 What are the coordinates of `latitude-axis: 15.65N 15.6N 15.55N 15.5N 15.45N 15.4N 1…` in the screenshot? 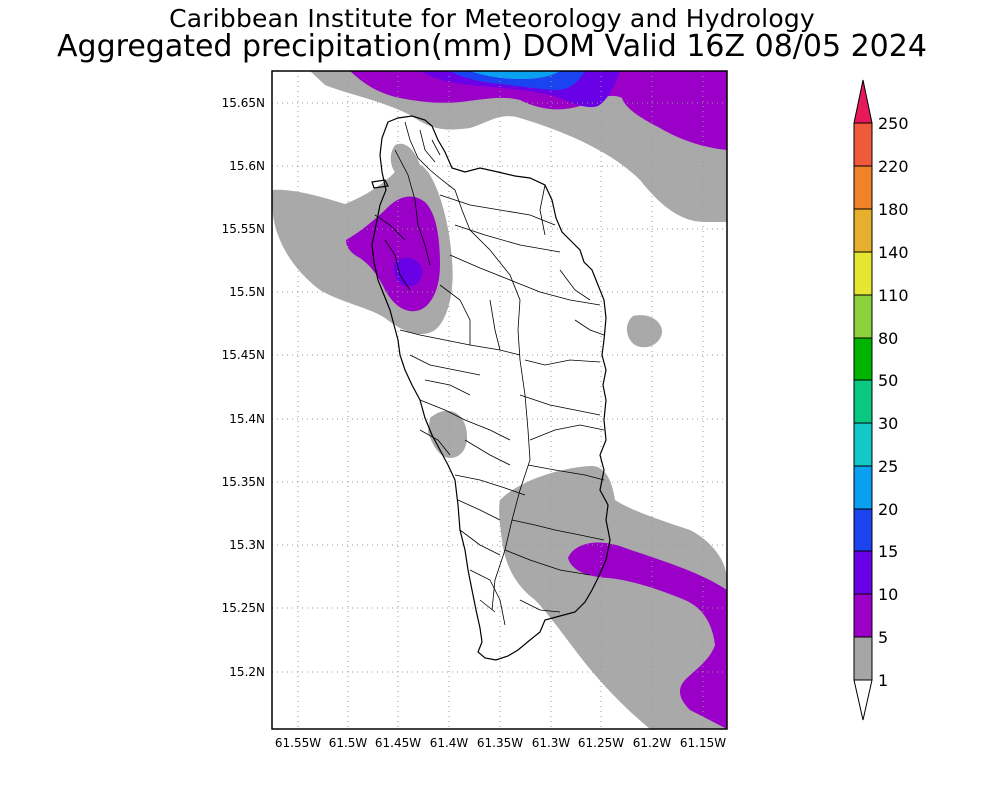 It's located at (243, 387).